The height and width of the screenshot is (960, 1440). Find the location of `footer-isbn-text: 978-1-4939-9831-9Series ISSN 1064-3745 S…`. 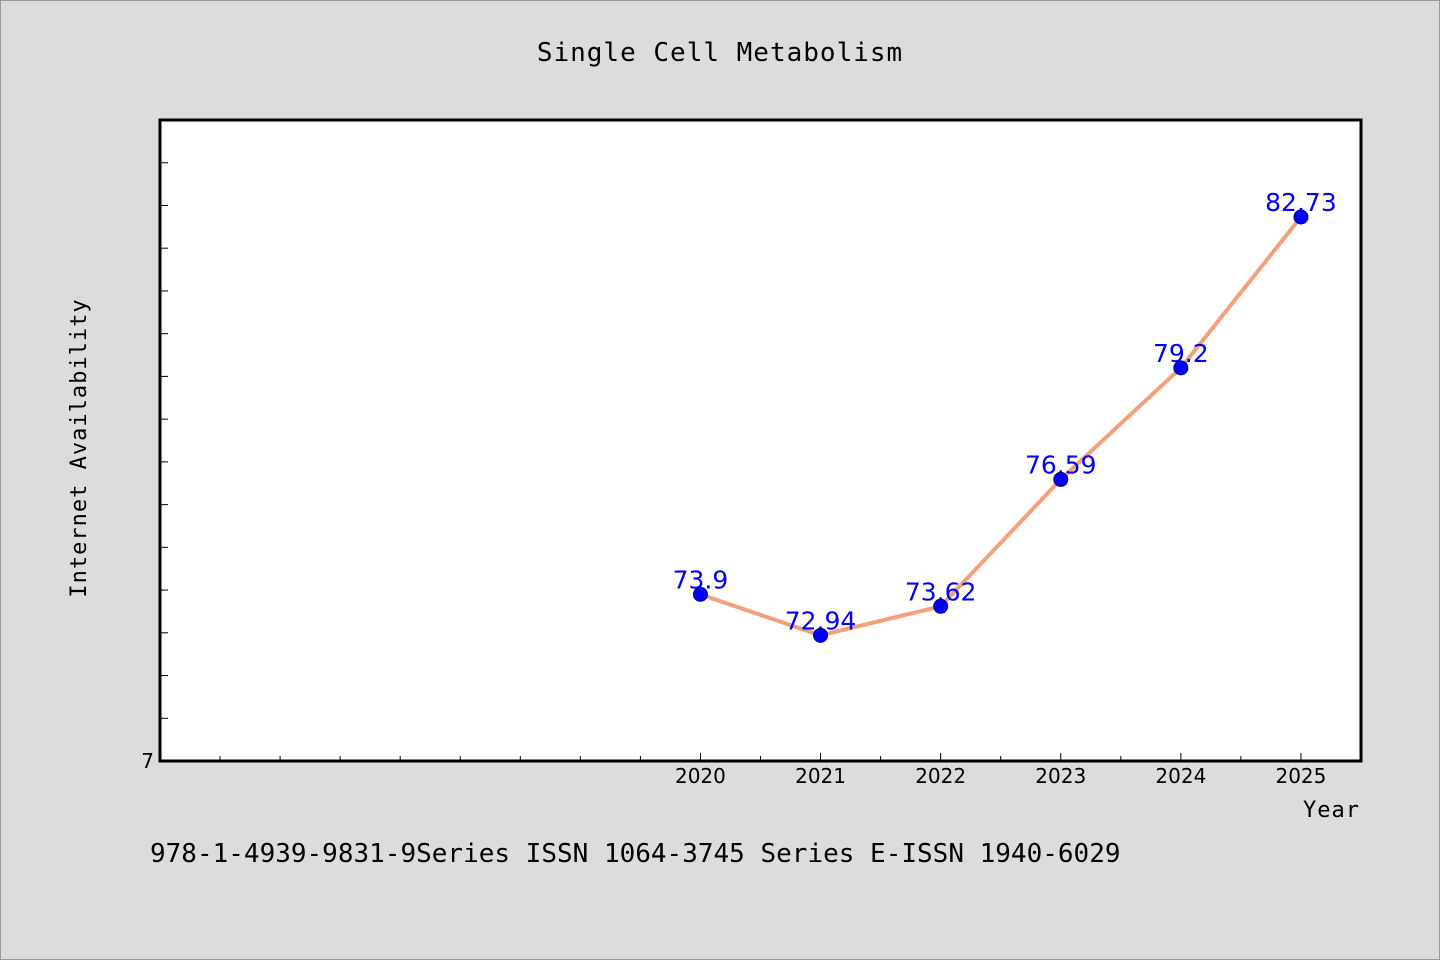

footer-isbn-text: 978-1-4939-9831-9Series ISSN 1064-3745 S… is located at coordinates (635, 854).